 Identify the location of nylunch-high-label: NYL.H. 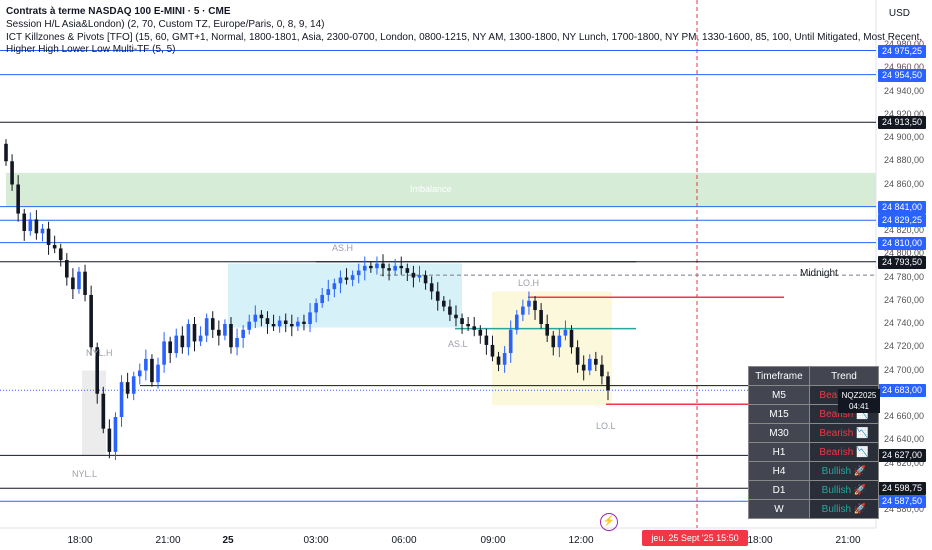
(99, 353).